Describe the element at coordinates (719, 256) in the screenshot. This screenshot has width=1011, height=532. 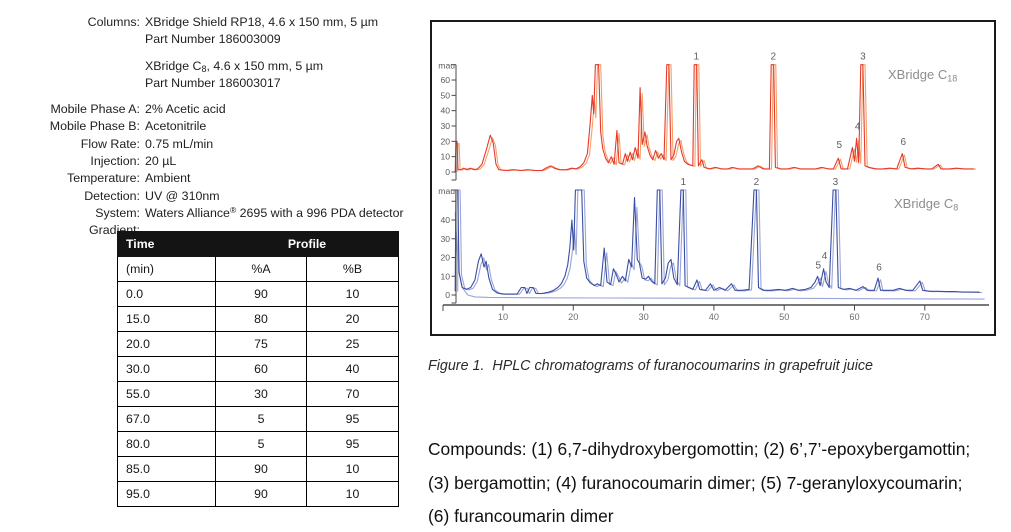
I see `trace-baseline` at that location.